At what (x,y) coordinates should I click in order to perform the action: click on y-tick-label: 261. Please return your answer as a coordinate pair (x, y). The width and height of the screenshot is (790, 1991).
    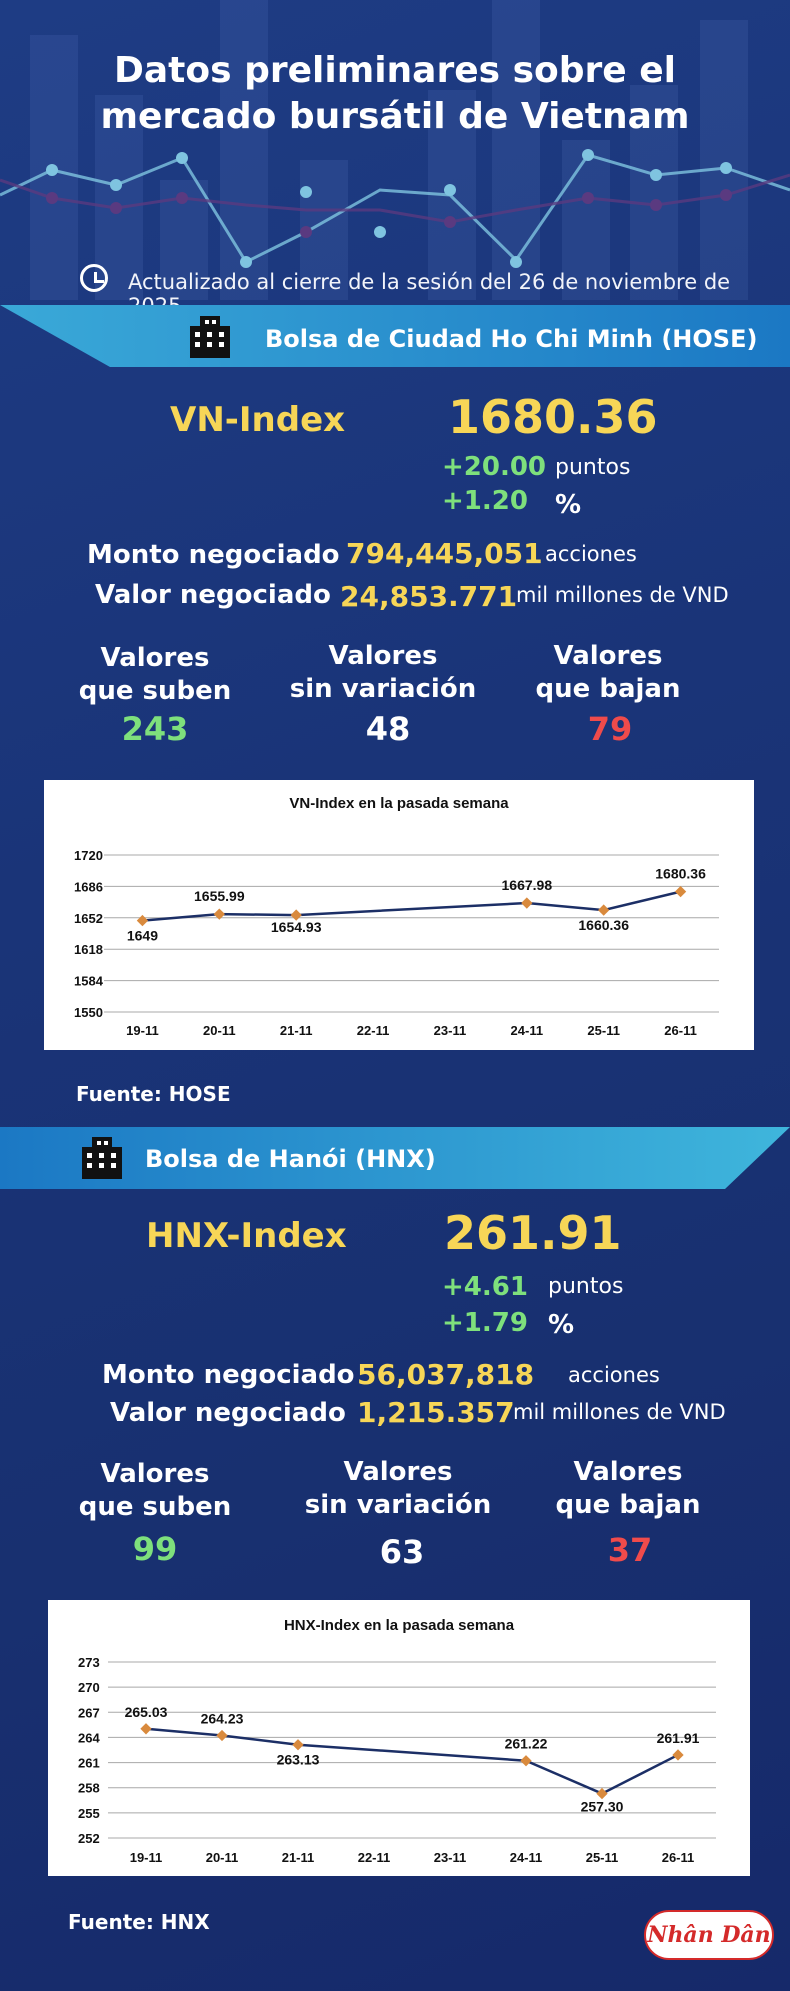
    Looking at the image, I should click on (89, 1763).